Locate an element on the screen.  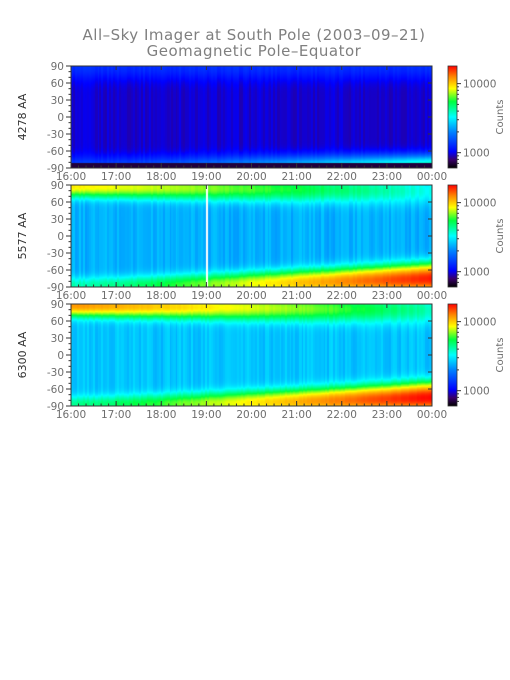
y-axis-label: 4278 AA is located at coordinates (22, 116).